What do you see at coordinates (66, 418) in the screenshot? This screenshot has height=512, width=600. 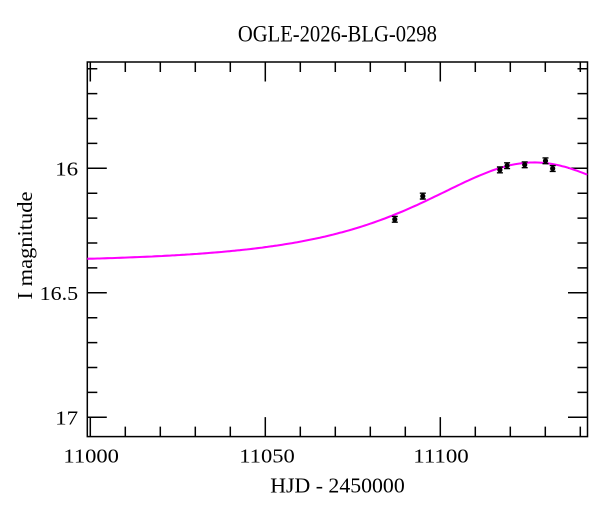 I see `svg-text: 17` at bounding box center [66, 418].